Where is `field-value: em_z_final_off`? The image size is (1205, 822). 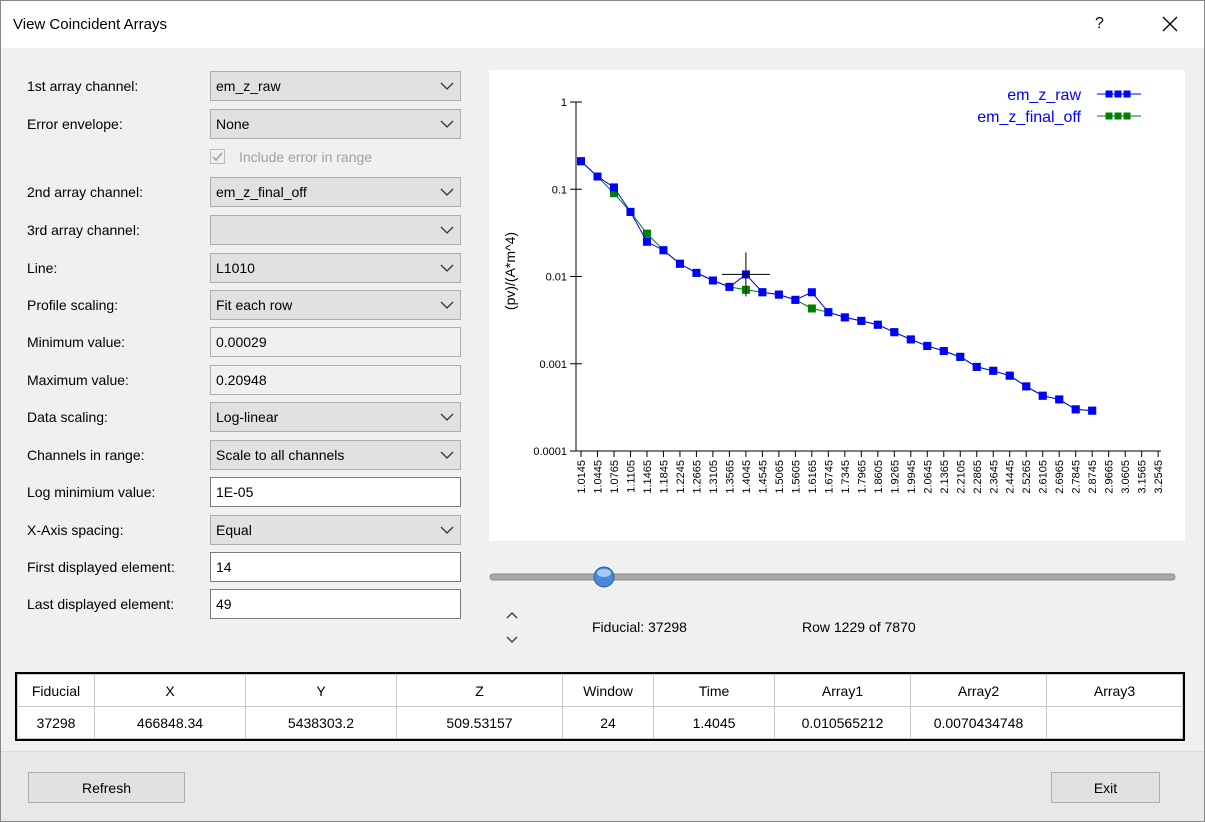 field-value: em_z_final_off is located at coordinates (261, 192).